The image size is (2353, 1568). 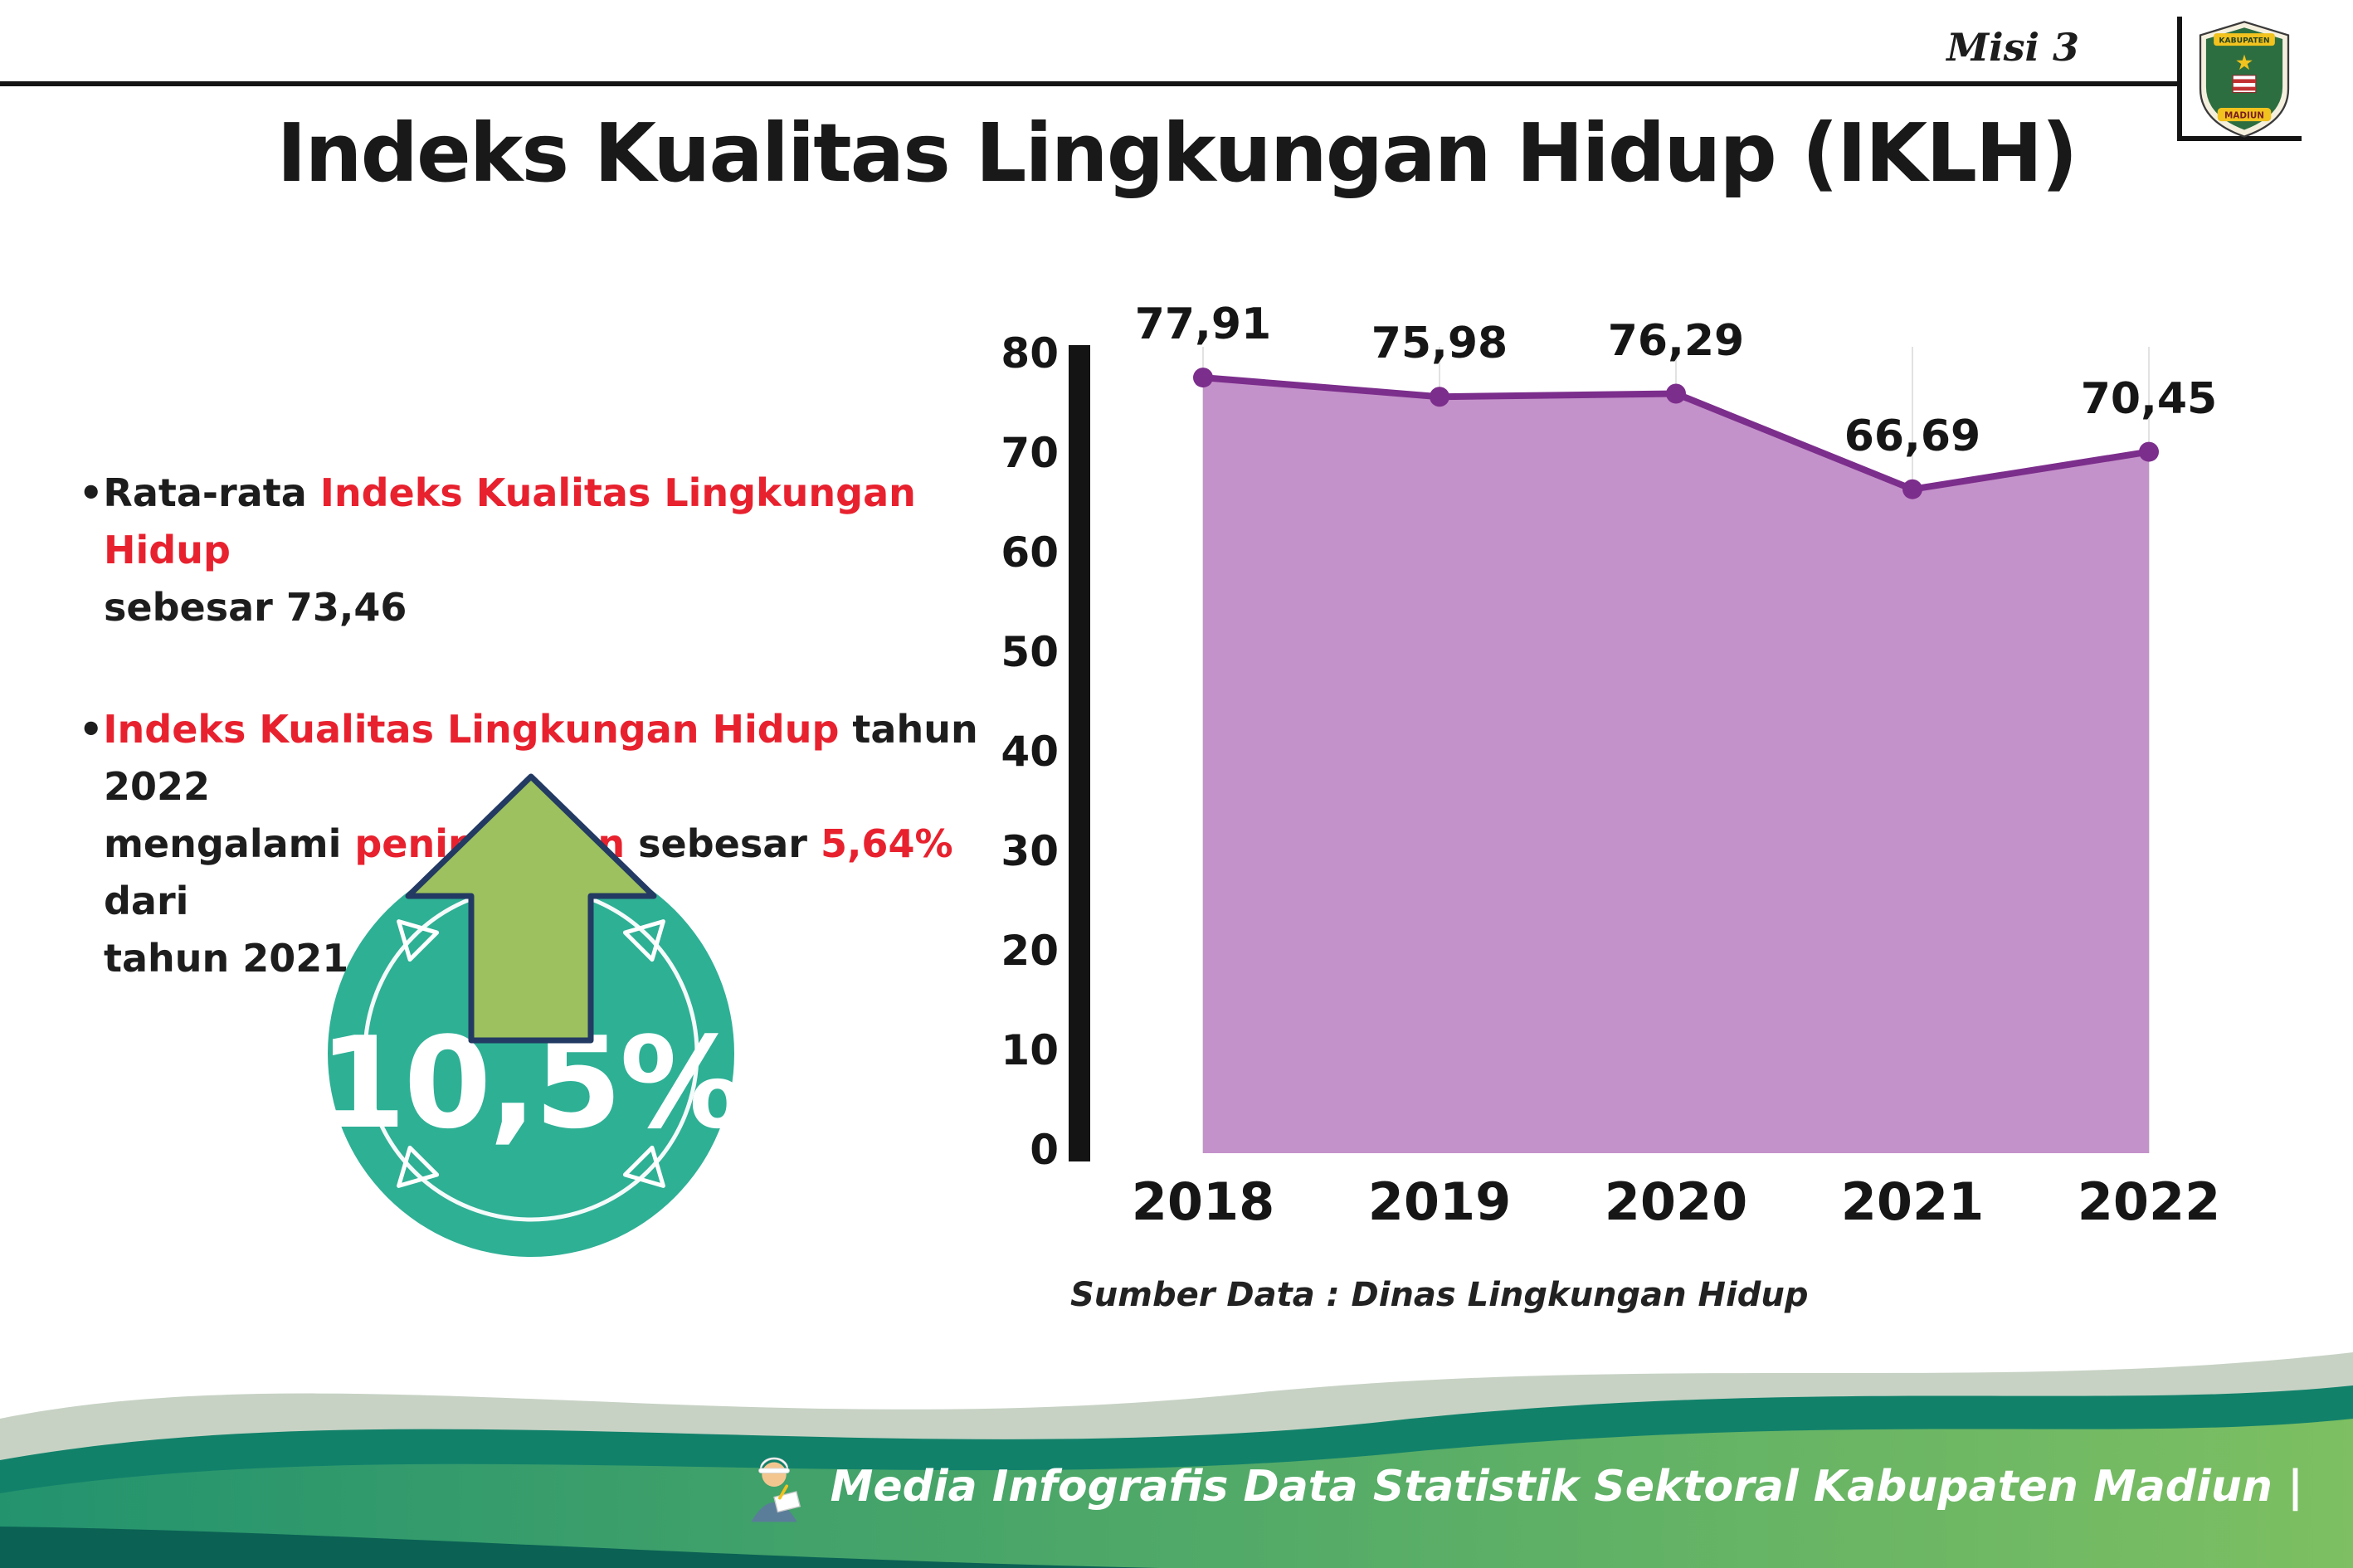 I want to click on source-note: Sumber Data : Dinas Lingkungan Hidup, so click(x=1439, y=1295).